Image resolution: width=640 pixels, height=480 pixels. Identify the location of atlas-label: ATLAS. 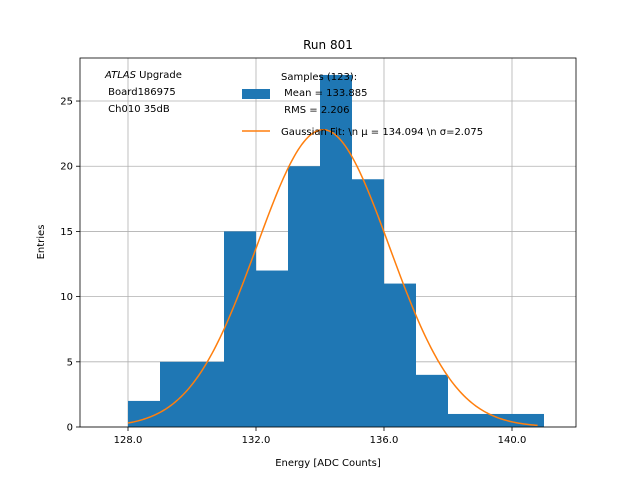
(120, 75).